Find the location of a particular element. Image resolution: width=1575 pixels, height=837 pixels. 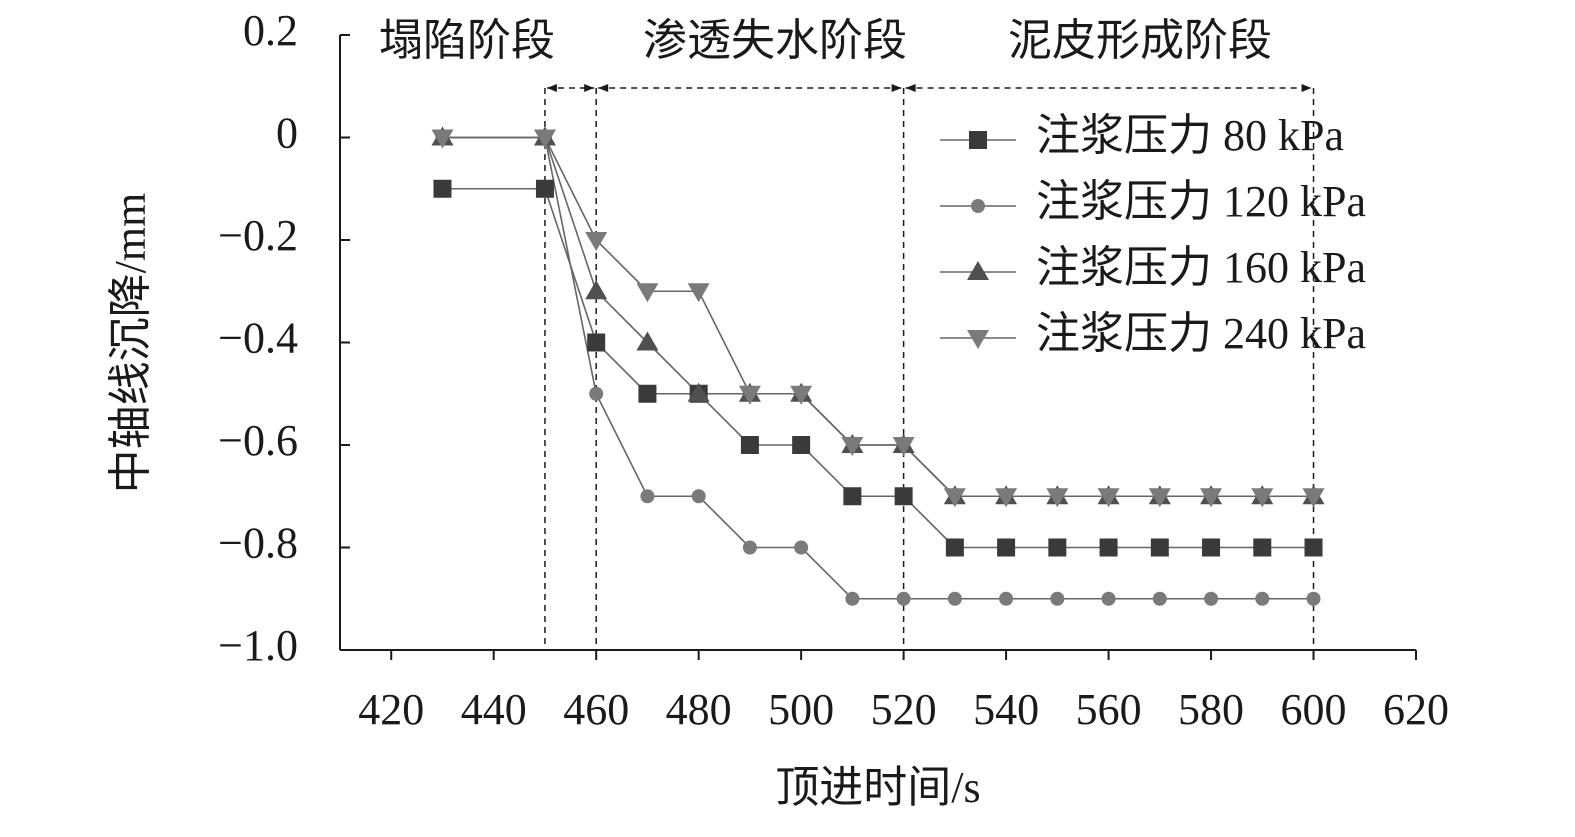

y-tick-label: −0.6 is located at coordinates (258, 440).